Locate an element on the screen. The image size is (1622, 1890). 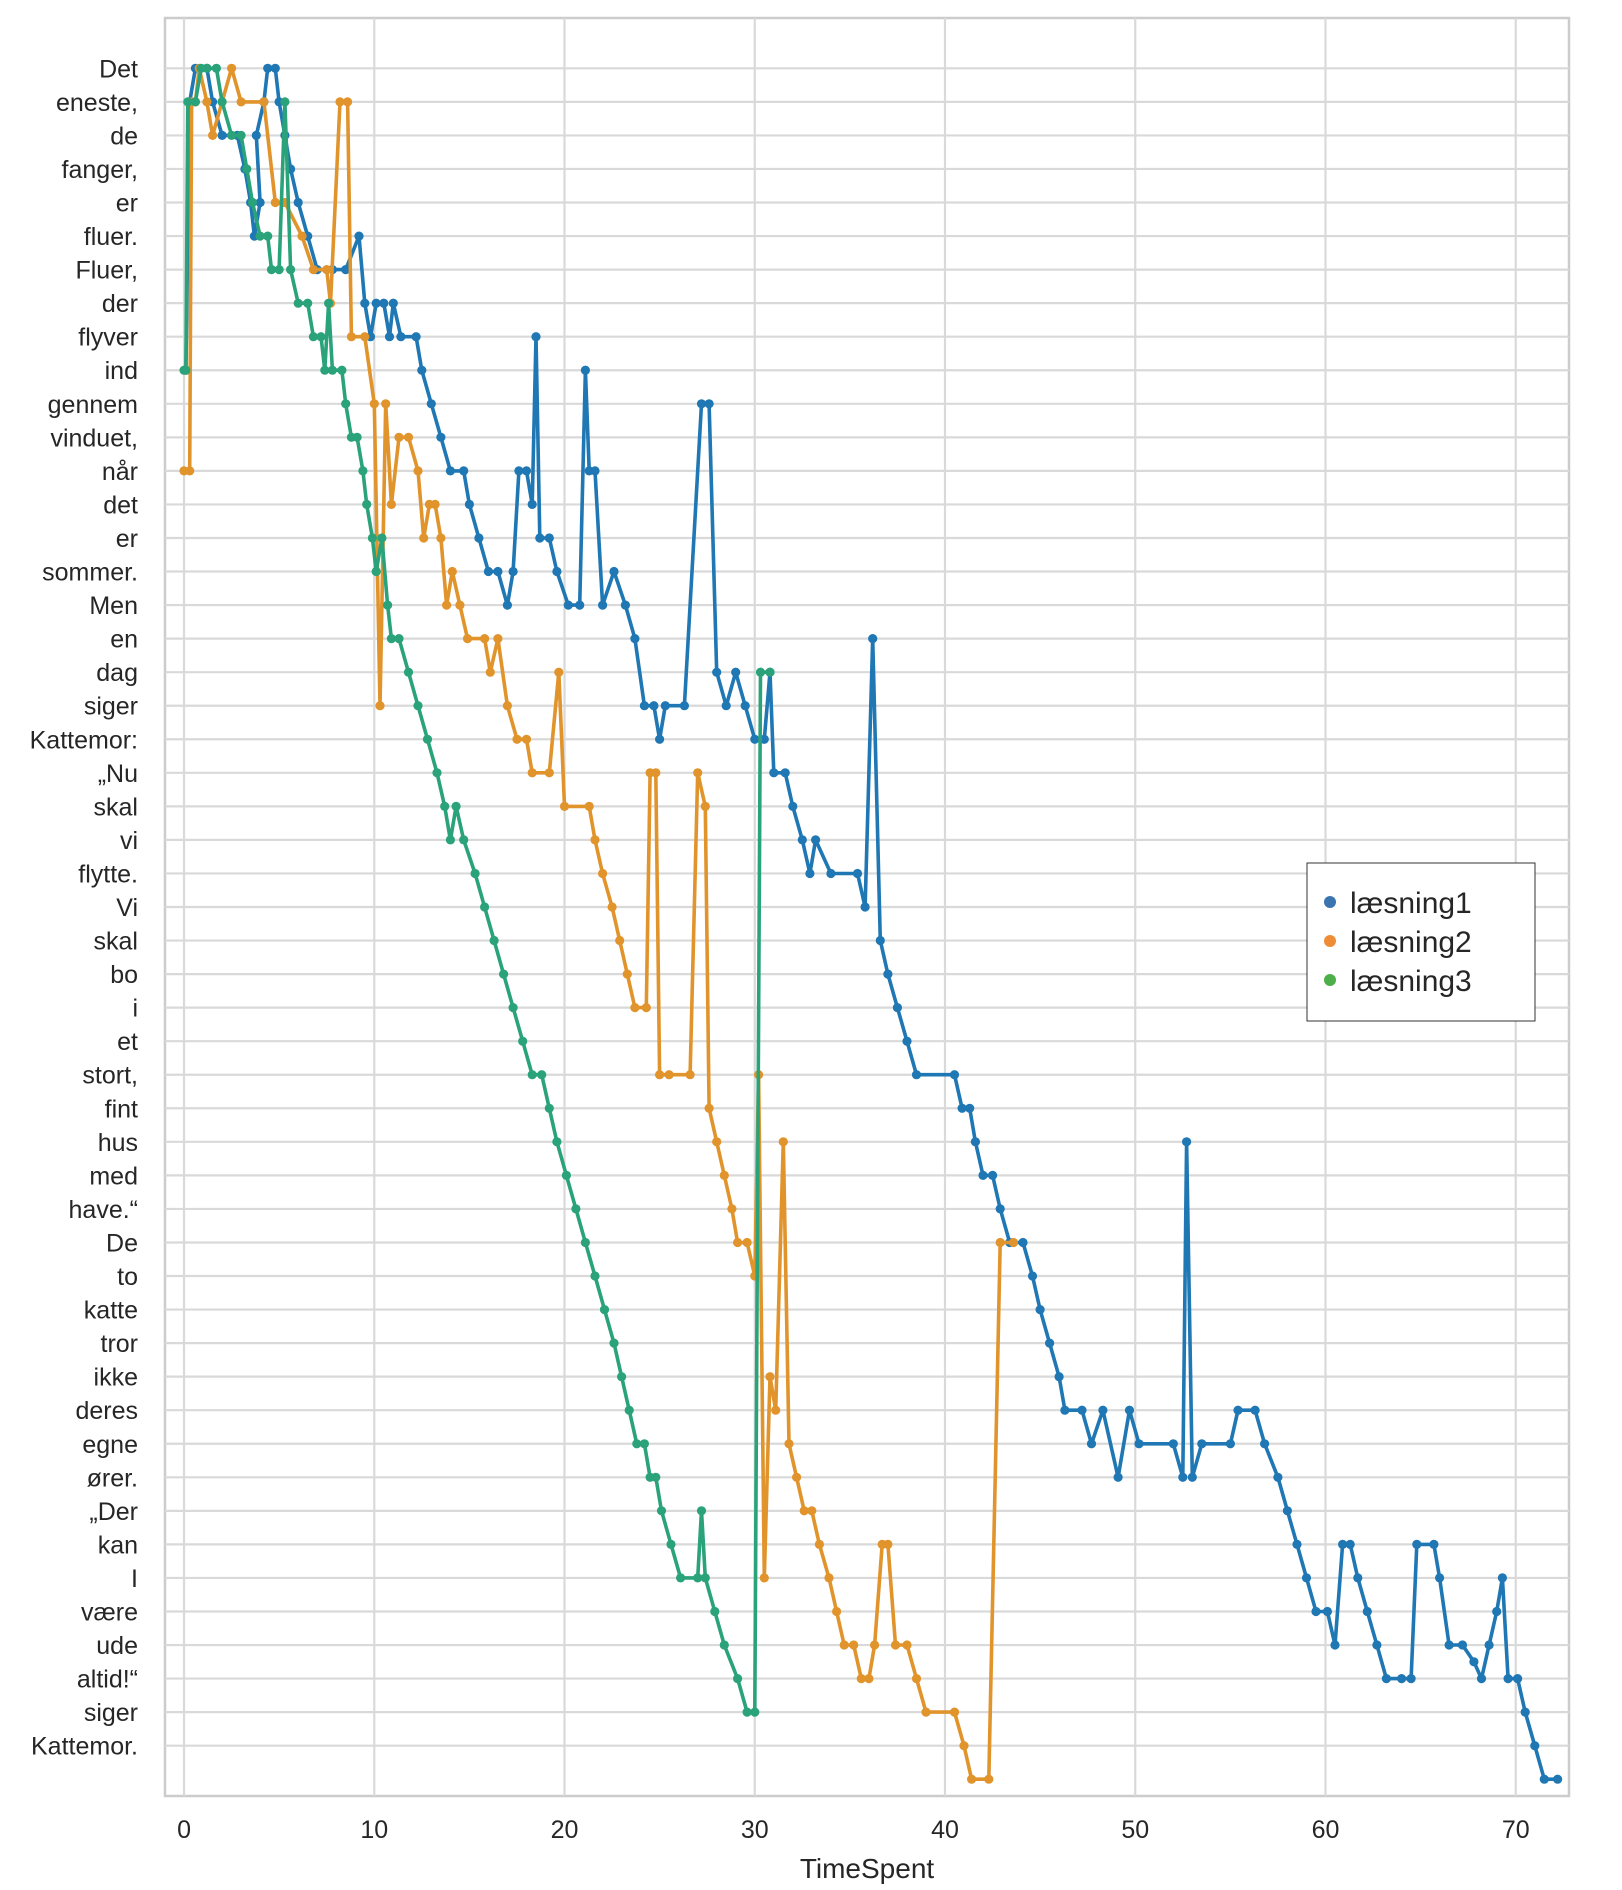
y-tick-label: siger is located at coordinates (111, 707).